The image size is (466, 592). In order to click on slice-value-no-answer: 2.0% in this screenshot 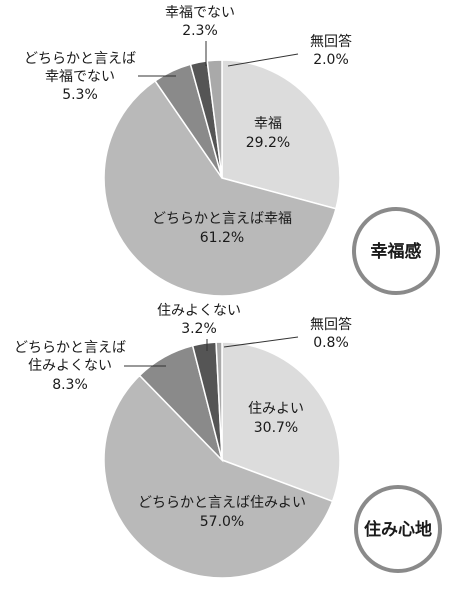, I will do `click(331, 60)`.